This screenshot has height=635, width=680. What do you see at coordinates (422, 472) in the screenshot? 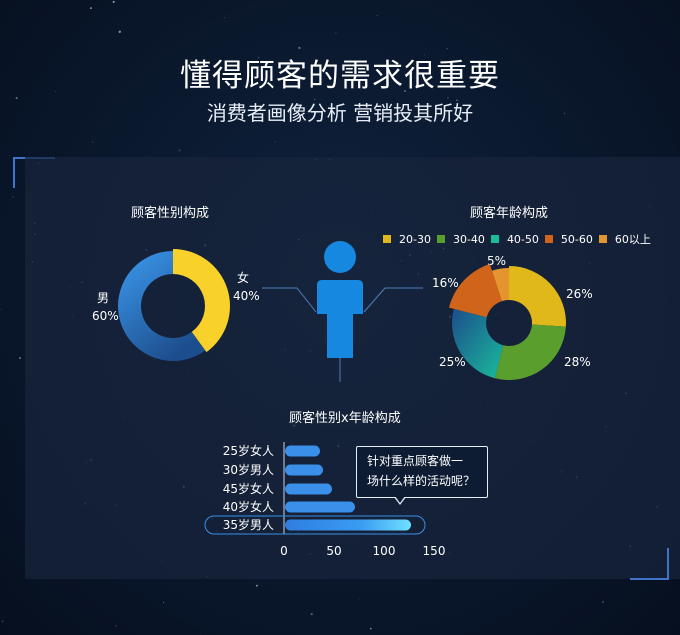
I see `callout-tooltip: 针对重点顾客做一 场什么样的活动呢？` at bounding box center [422, 472].